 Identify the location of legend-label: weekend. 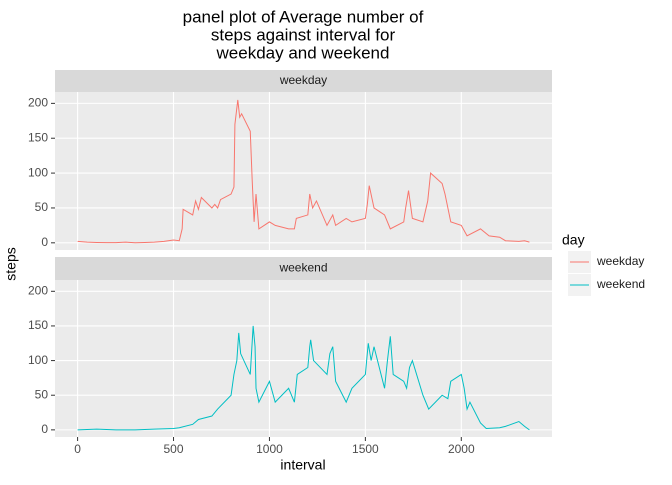
(620, 284).